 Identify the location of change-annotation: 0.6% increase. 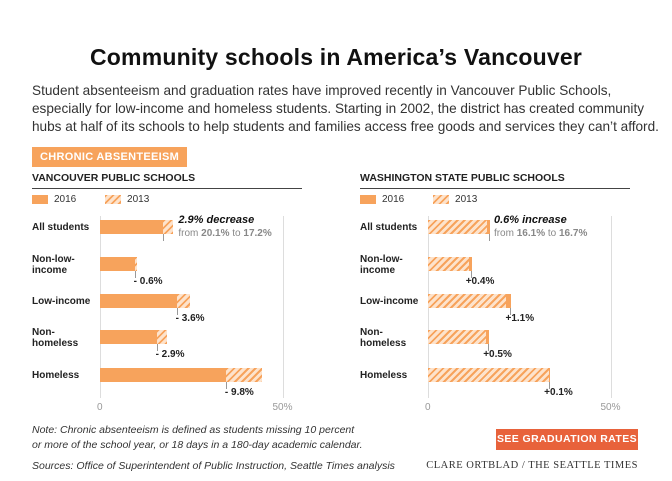
(530, 220).